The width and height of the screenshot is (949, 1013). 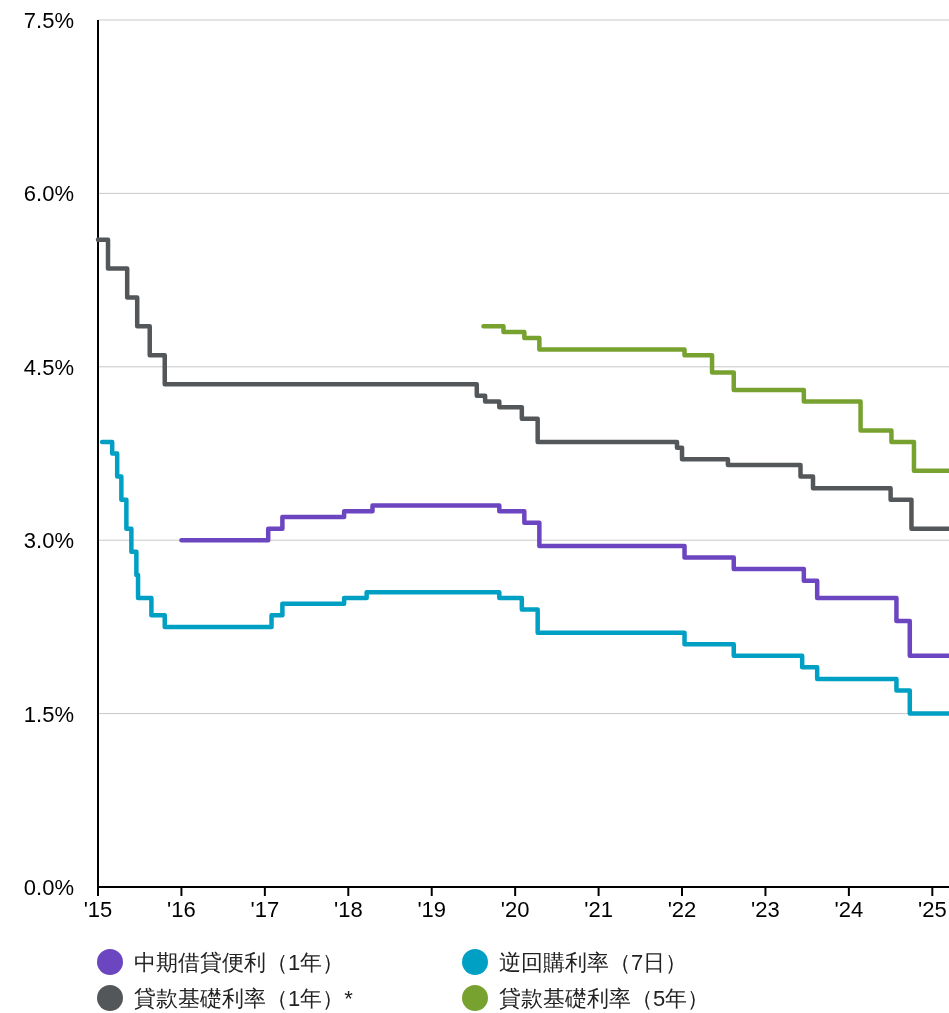 What do you see at coordinates (932, 909) in the screenshot?
I see `x-tick-label: '25` at bounding box center [932, 909].